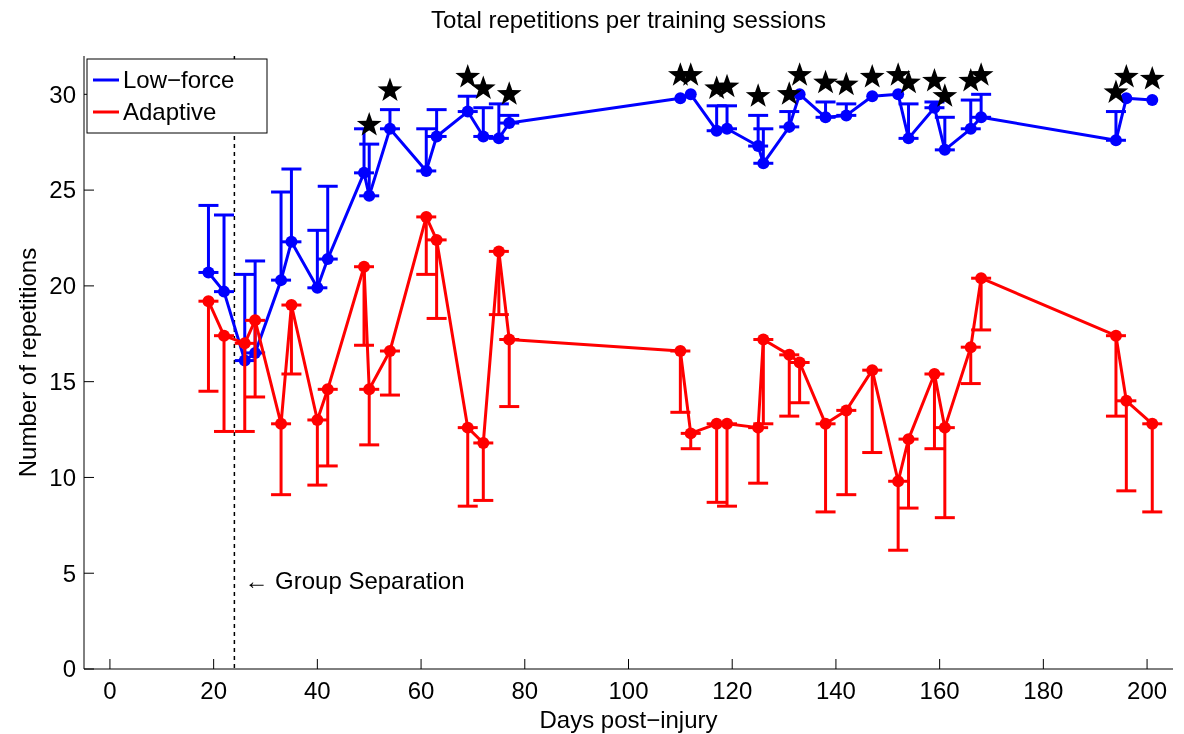 The image size is (1184, 734). Describe the element at coordinates (62, 477) in the screenshot. I see `y-tick-label: 10` at that location.